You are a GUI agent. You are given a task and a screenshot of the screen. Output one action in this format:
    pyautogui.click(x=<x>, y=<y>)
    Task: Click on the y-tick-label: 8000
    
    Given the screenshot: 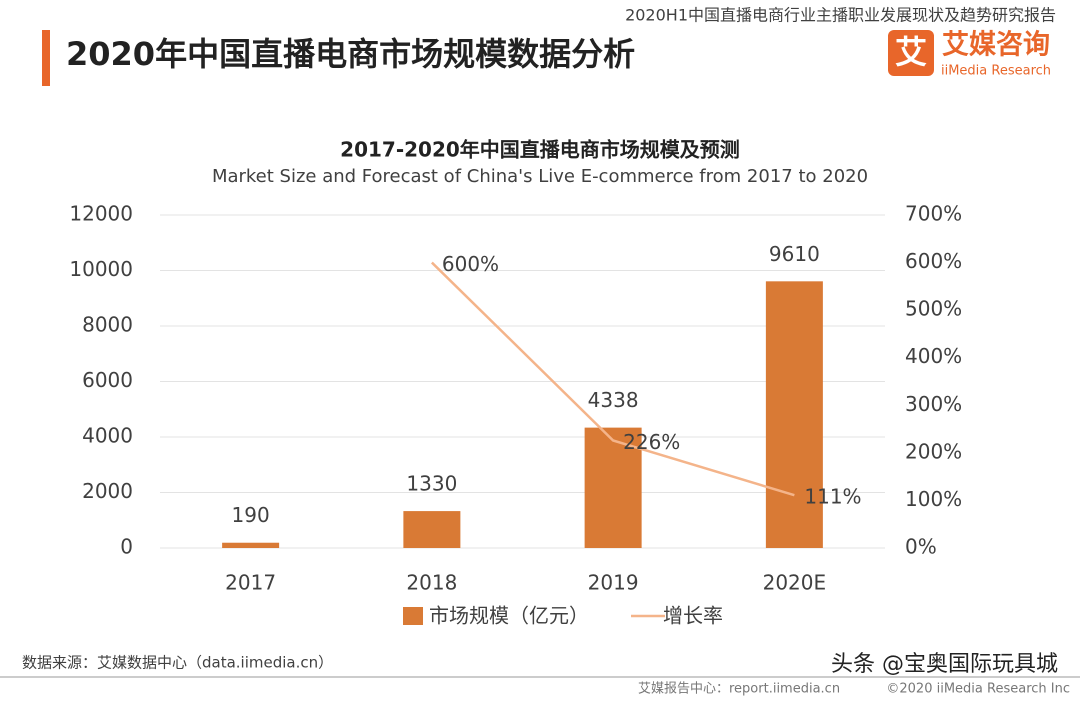 What is the action you would take?
    pyautogui.click(x=107, y=325)
    